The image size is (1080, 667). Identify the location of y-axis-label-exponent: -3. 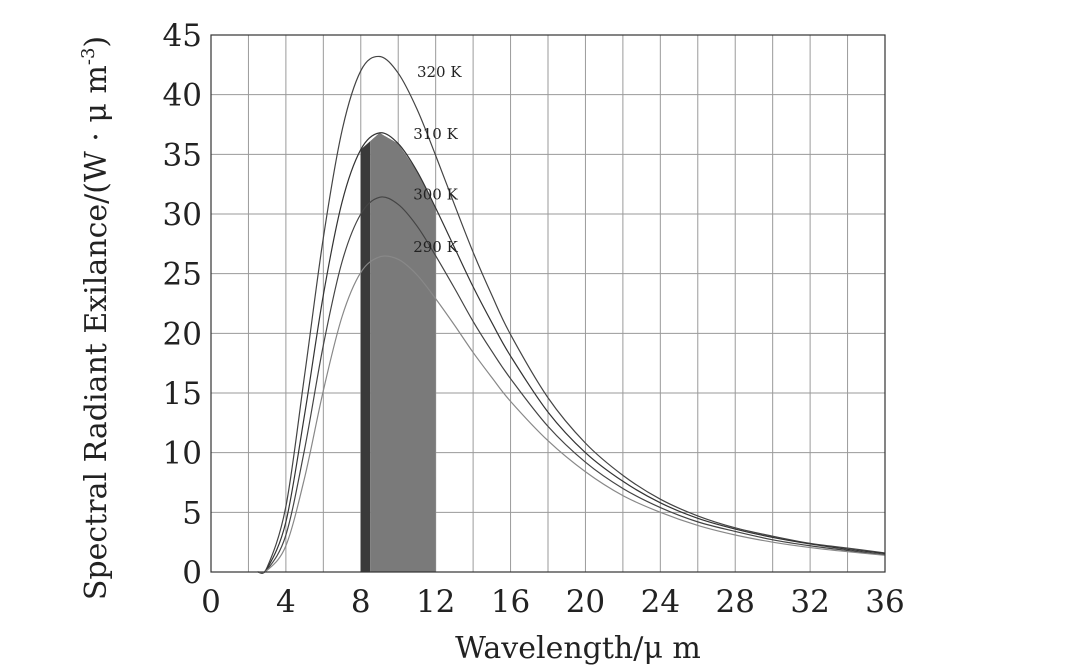
(88, 57).